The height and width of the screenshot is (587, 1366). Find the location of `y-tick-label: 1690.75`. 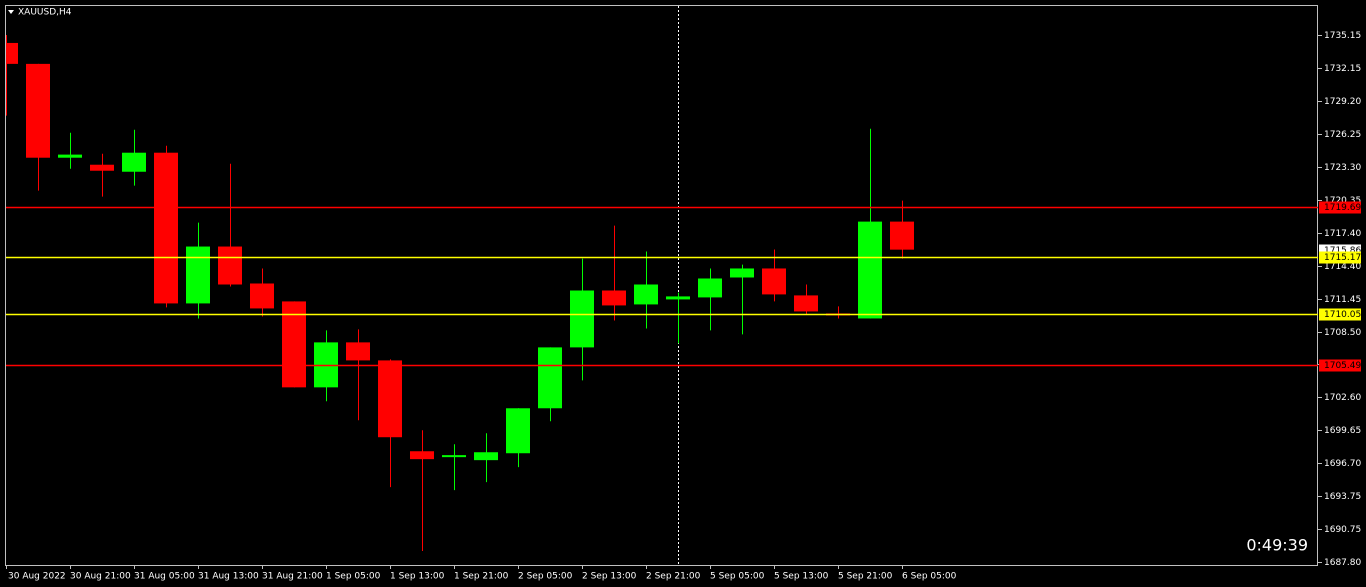

y-tick-label: 1690.75 is located at coordinates (1342, 530).